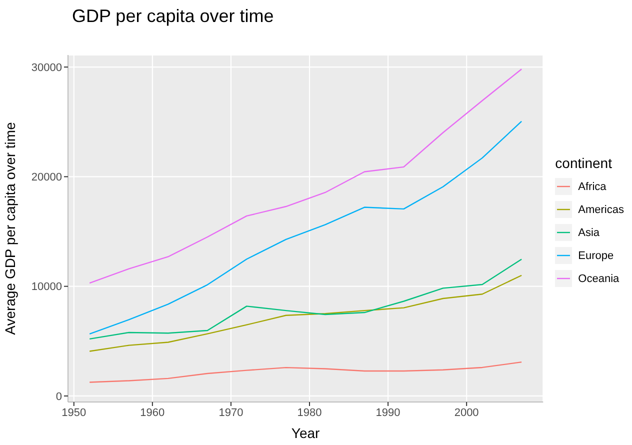 Image resolution: width=632 pixels, height=445 pixels. What do you see at coordinates (596, 256) in the screenshot?
I see `legend-label: Europe` at bounding box center [596, 256].